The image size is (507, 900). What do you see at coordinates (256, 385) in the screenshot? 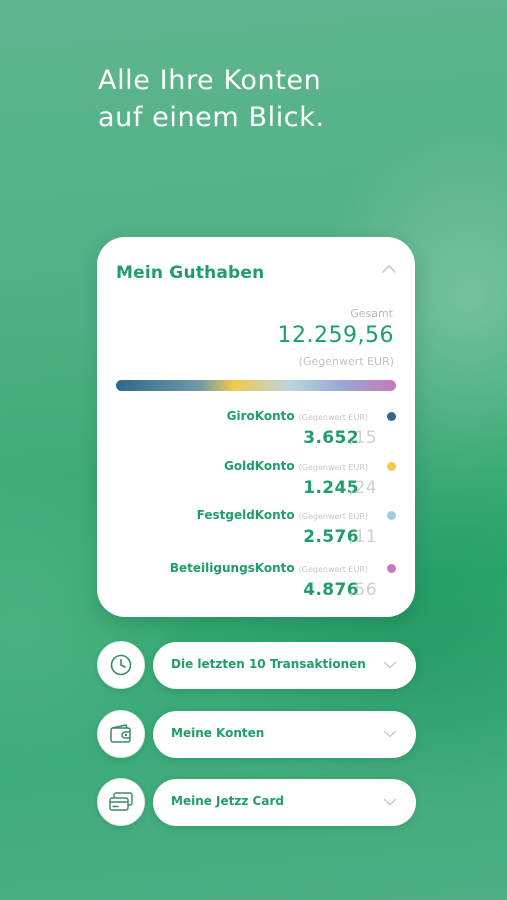
I see `balance-distribution-bar` at bounding box center [256, 385].